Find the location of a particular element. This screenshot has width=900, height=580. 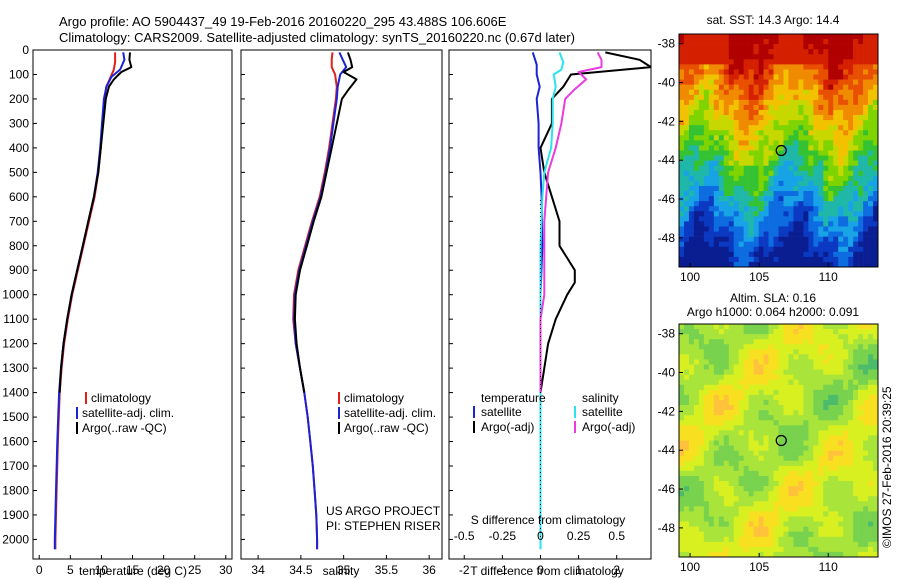

map-y-tick-label: -44 is located at coordinates (667, 450).